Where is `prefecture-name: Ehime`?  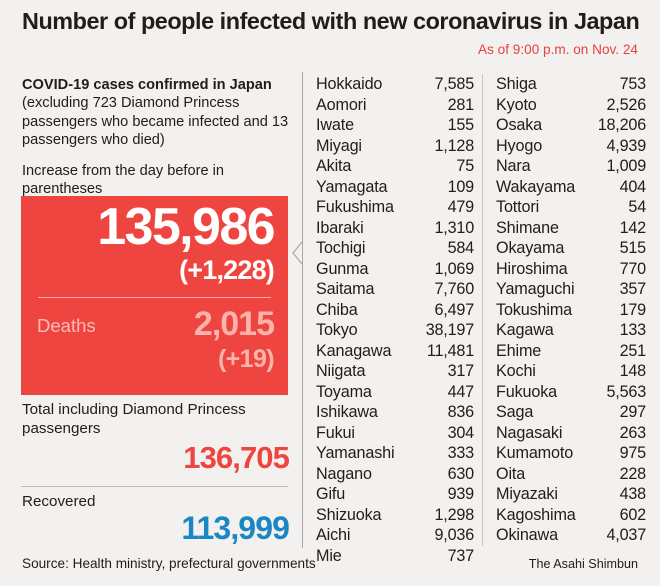 prefecture-name: Ehime is located at coordinates (519, 350).